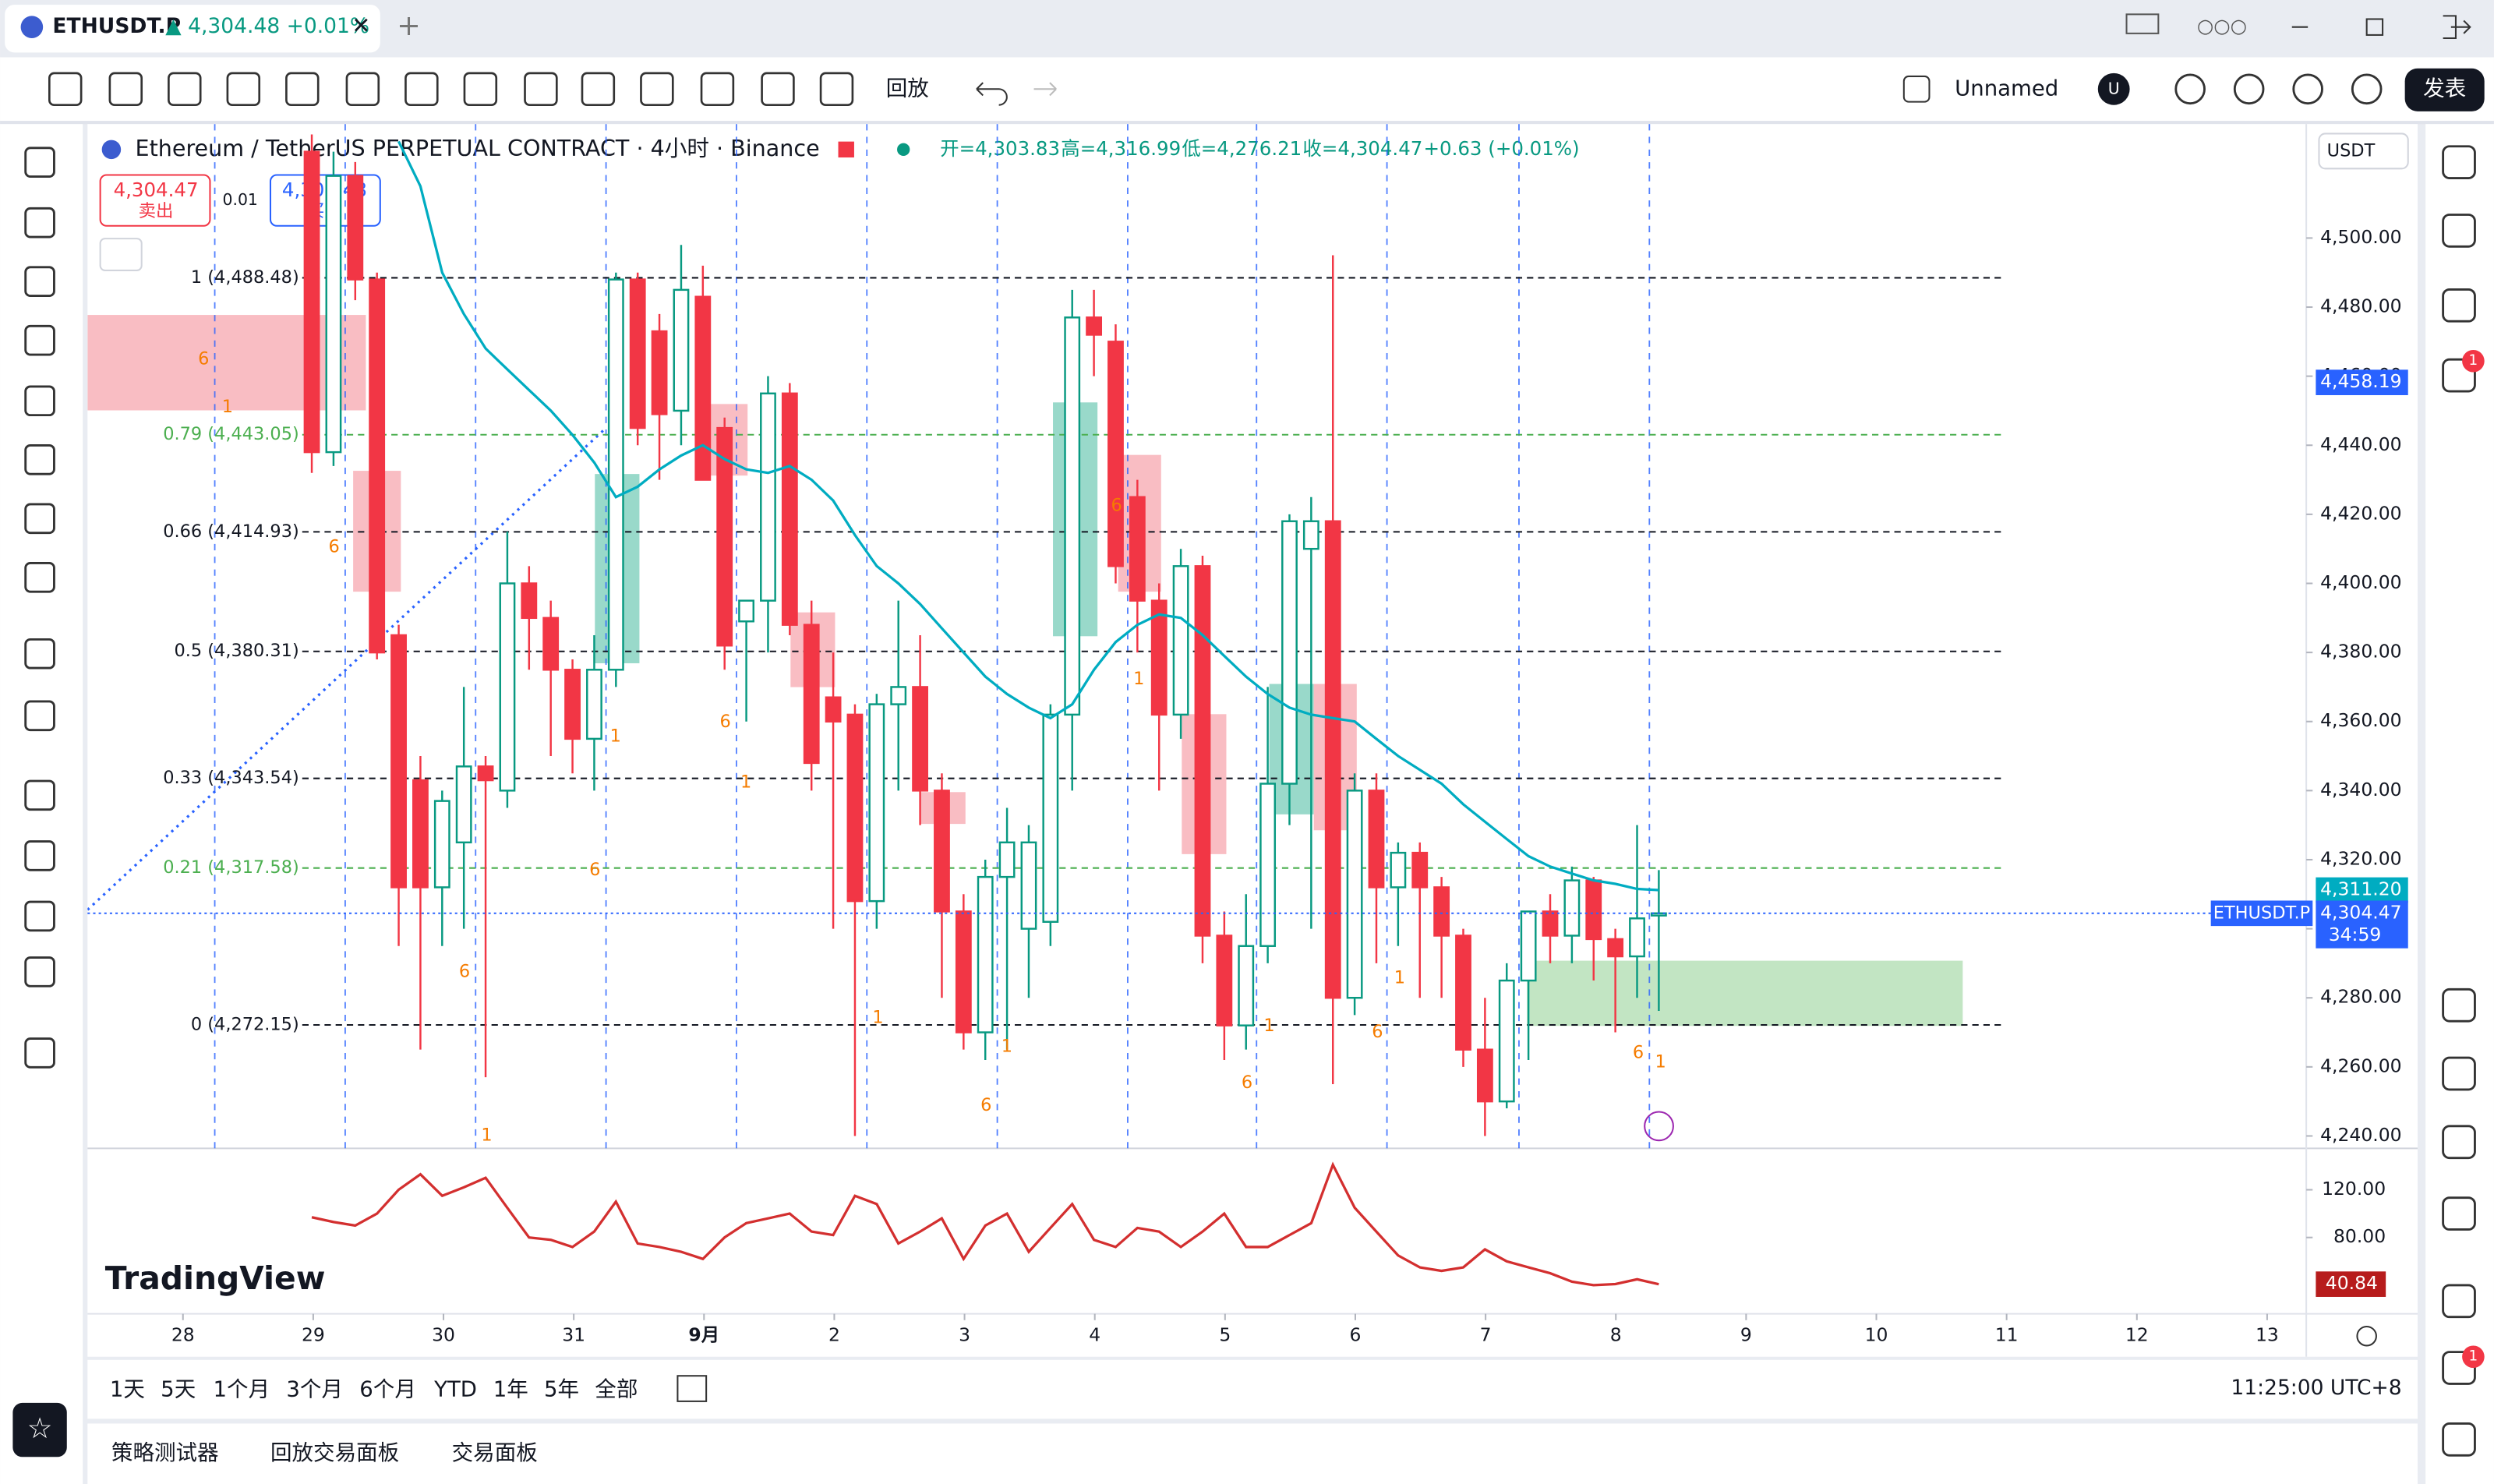 This screenshot has width=2494, height=1484. I want to click on timeframe: 1天, so click(127, 1389).